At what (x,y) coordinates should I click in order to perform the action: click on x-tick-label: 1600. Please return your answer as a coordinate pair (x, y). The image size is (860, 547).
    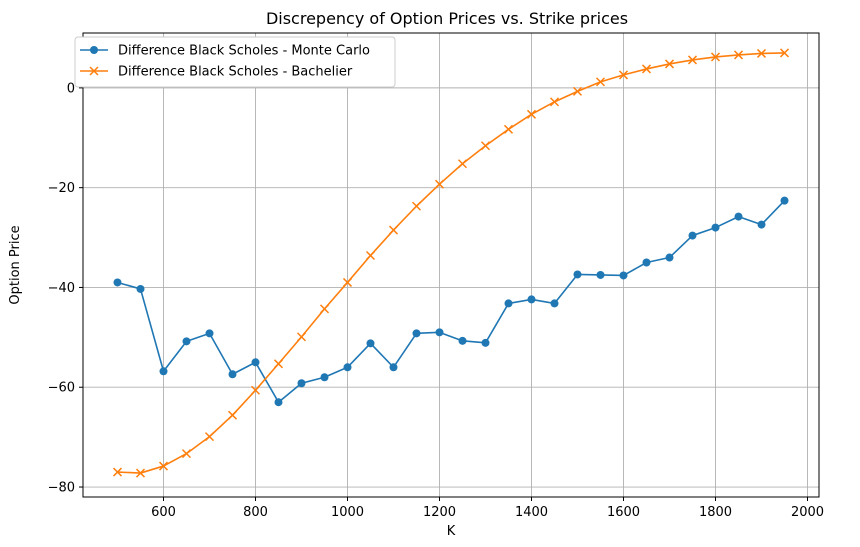
    Looking at the image, I should click on (623, 512).